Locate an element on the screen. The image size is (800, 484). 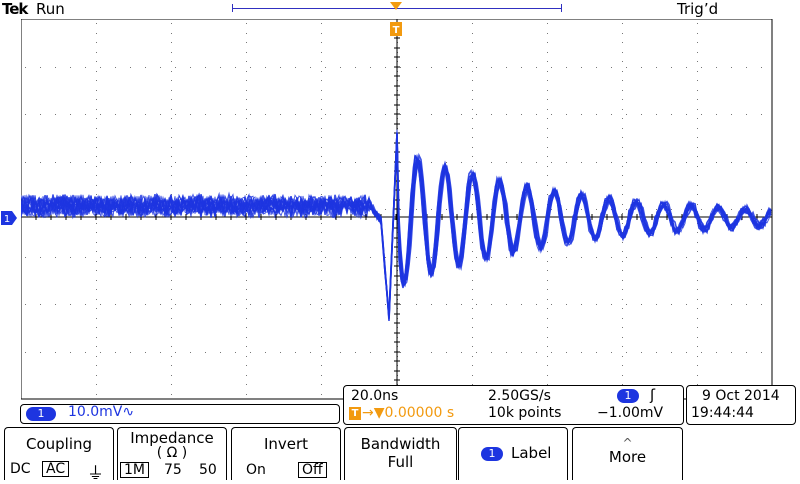
channel1-readout is located at coordinates (180, 414).